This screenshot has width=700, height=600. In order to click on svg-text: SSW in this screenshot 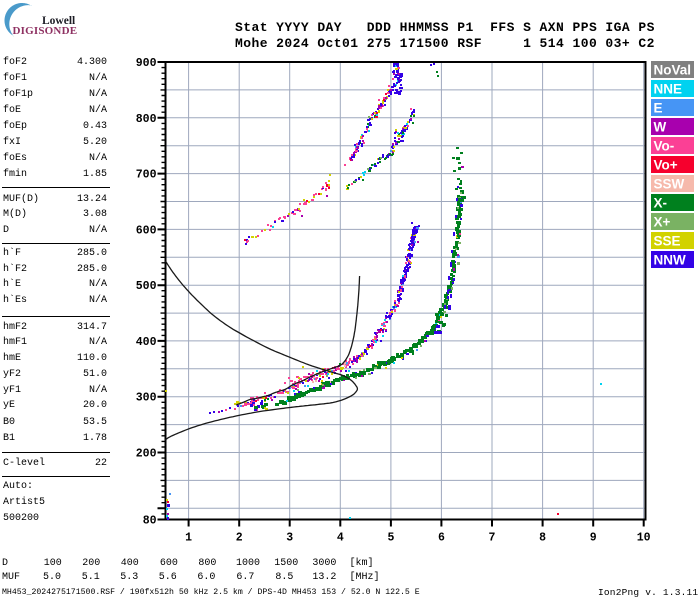, I will do `click(669, 184)`.